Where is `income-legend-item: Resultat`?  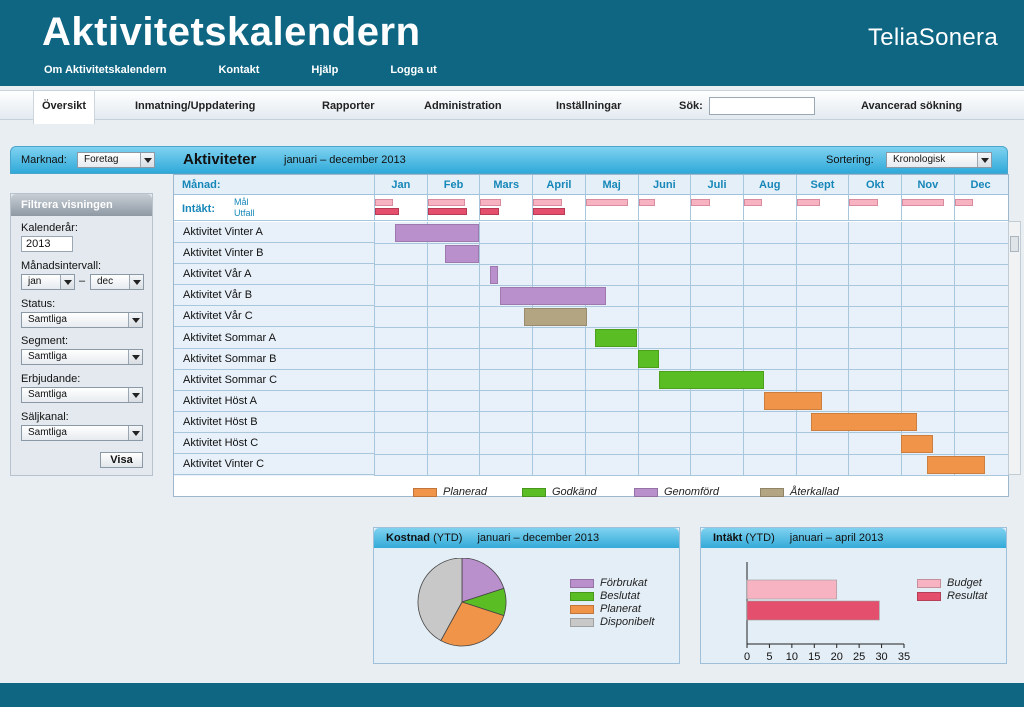
income-legend-item: Resultat is located at coordinates (952, 596).